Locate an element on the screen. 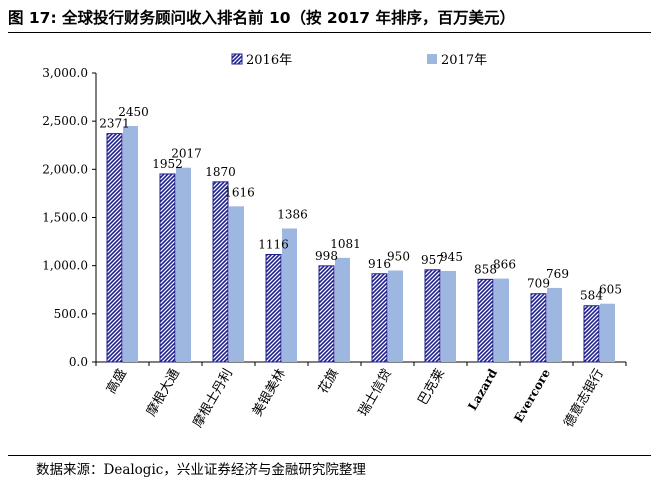 This screenshot has height=491, width=659. data-label-2017: 866 is located at coordinates (504, 265).